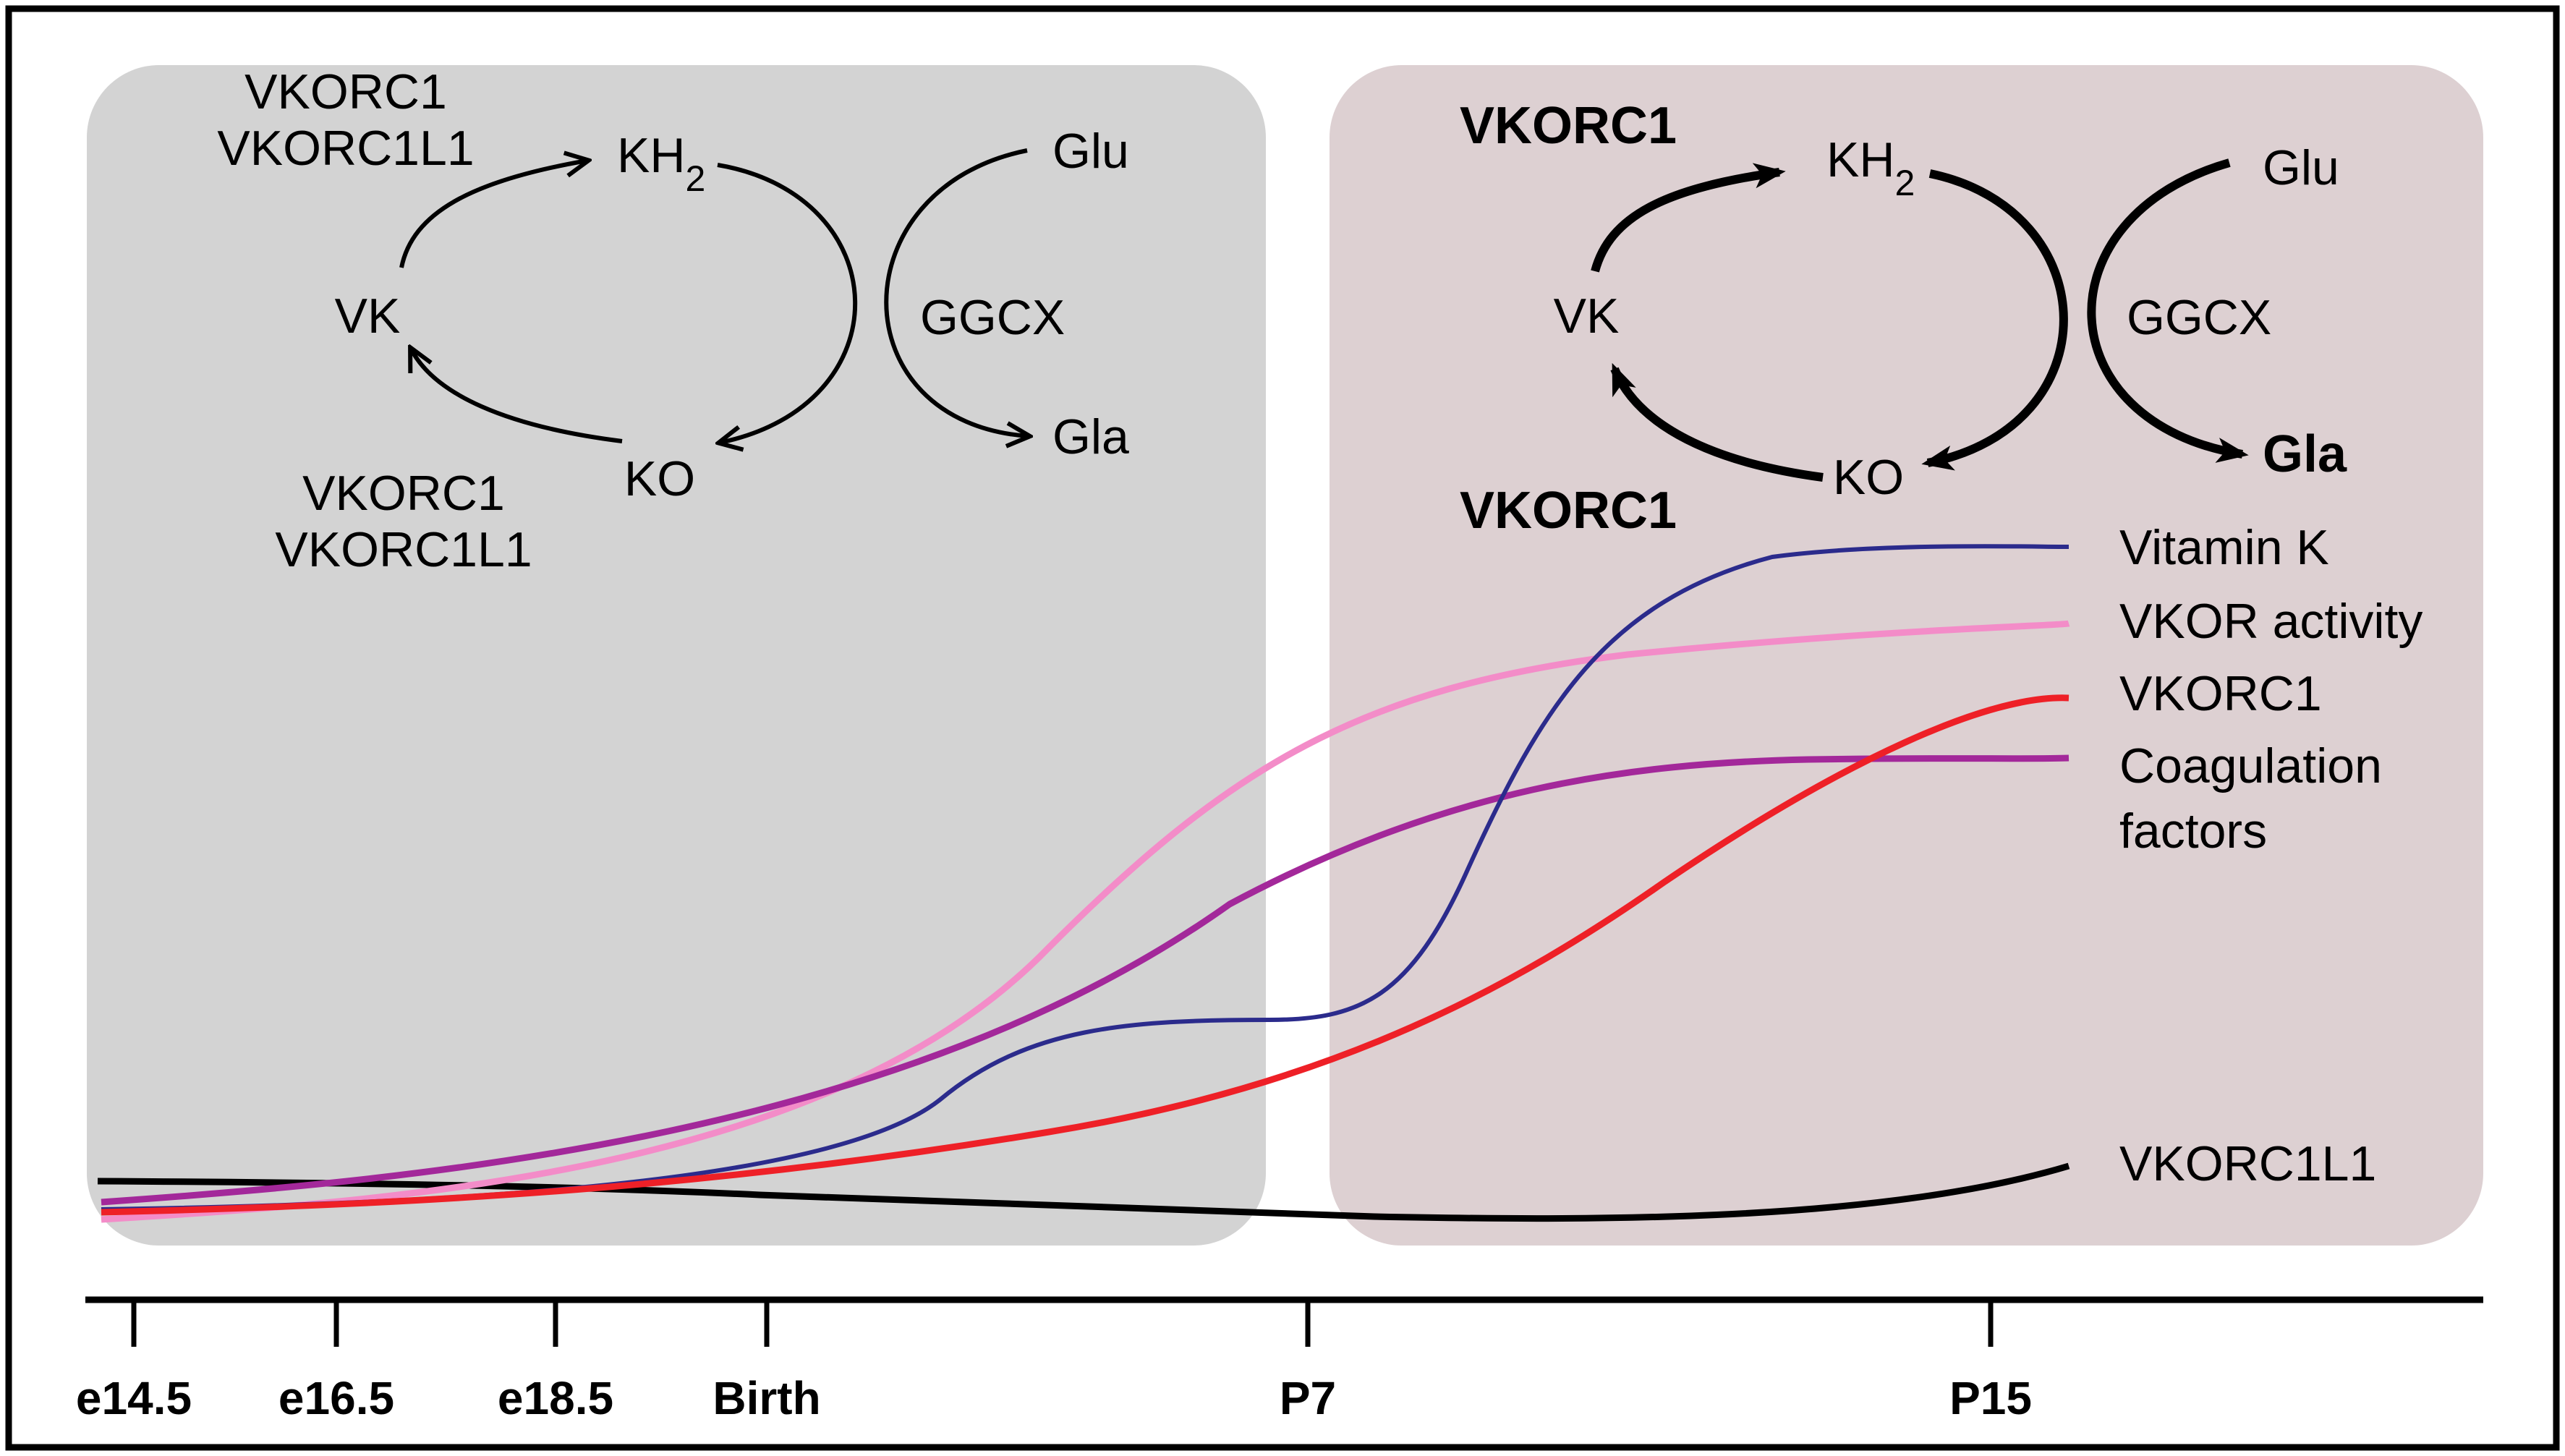  Describe the element at coordinates (695, 178) in the screenshot. I see `left-kh2-subscript: 2` at that location.